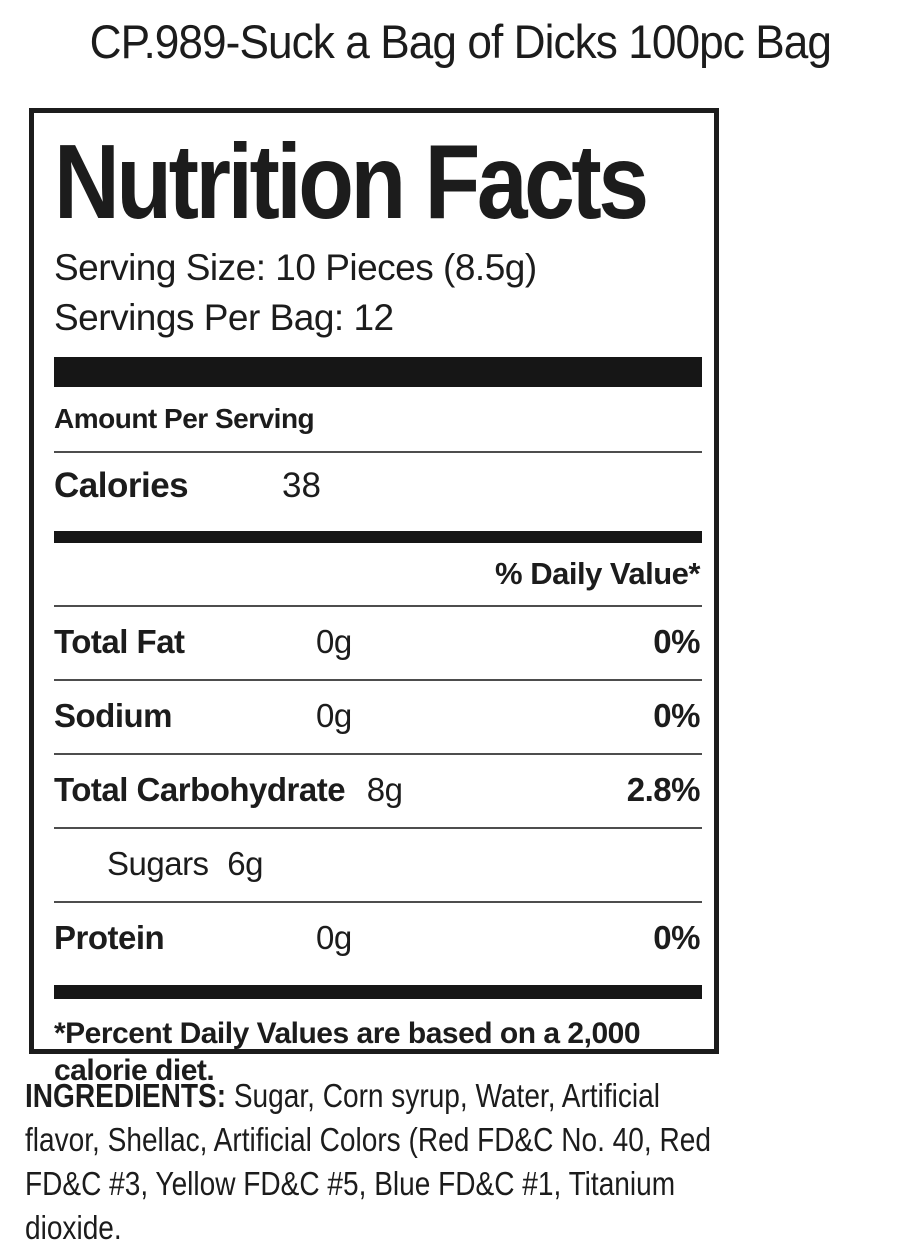  Describe the element at coordinates (245, 863) in the screenshot. I see `nutrient-amount: 6g` at that location.